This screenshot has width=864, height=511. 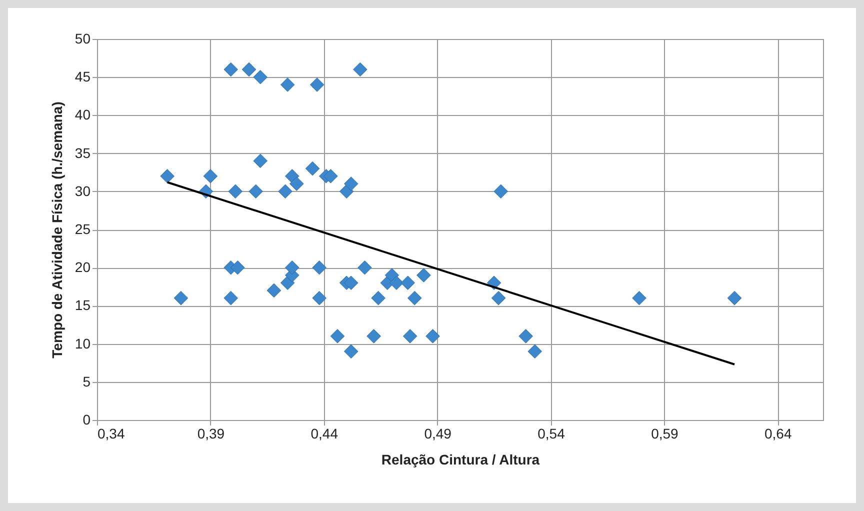 What do you see at coordinates (438, 434) in the screenshot?
I see `x-tick-label: 0,49` at bounding box center [438, 434].